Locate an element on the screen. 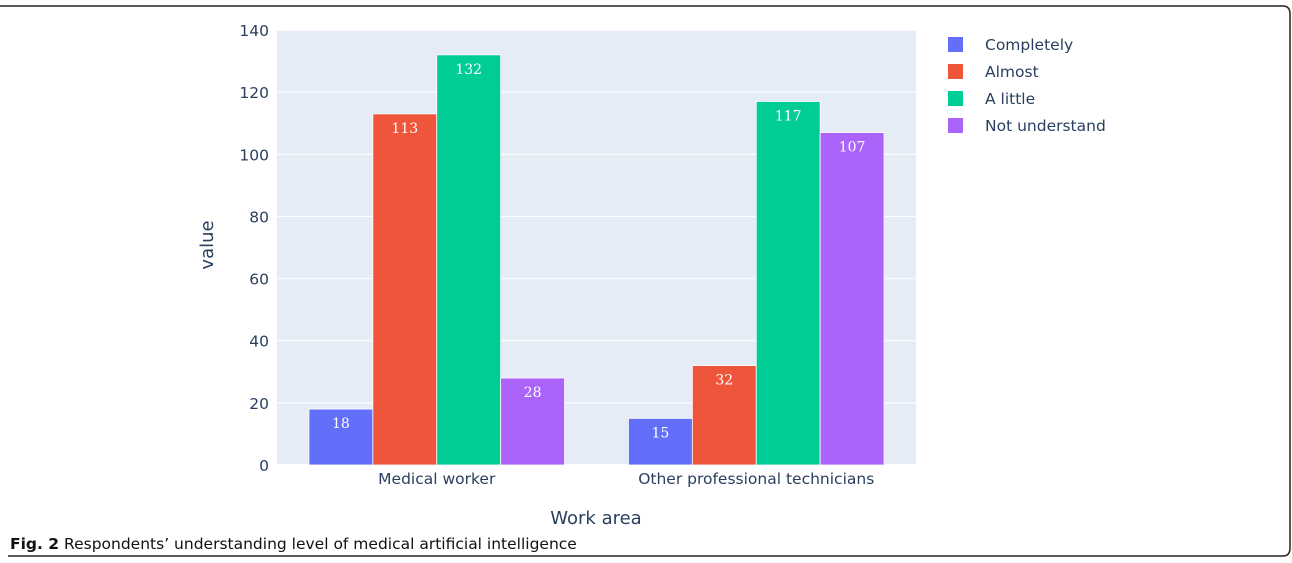  bar-value-label: 18 is located at coordinates (341, 424).